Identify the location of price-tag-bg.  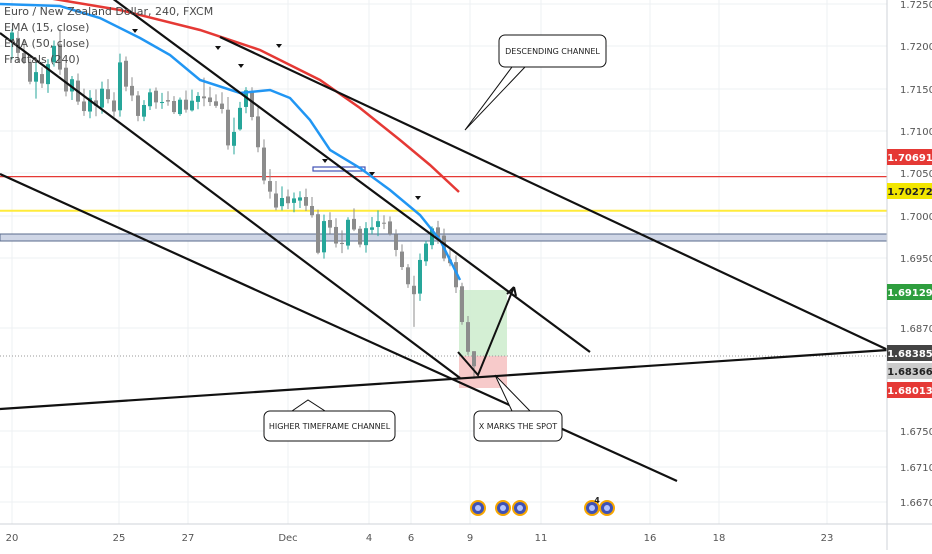
(909, 353).